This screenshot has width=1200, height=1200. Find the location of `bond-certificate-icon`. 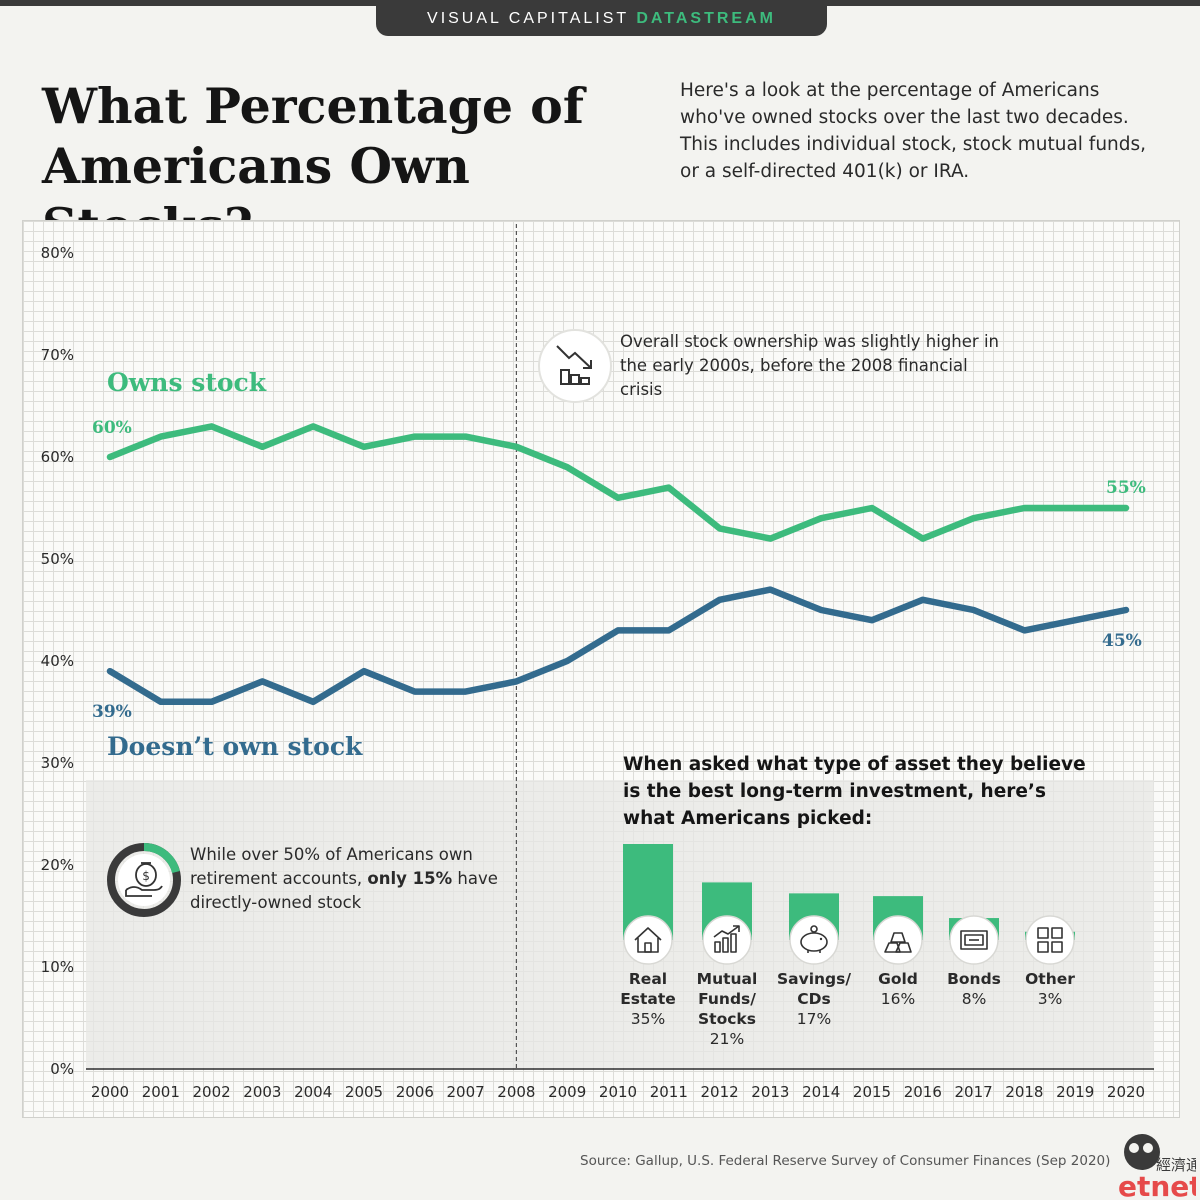

bond-certificate-icon is located at coordinates (974, 940).